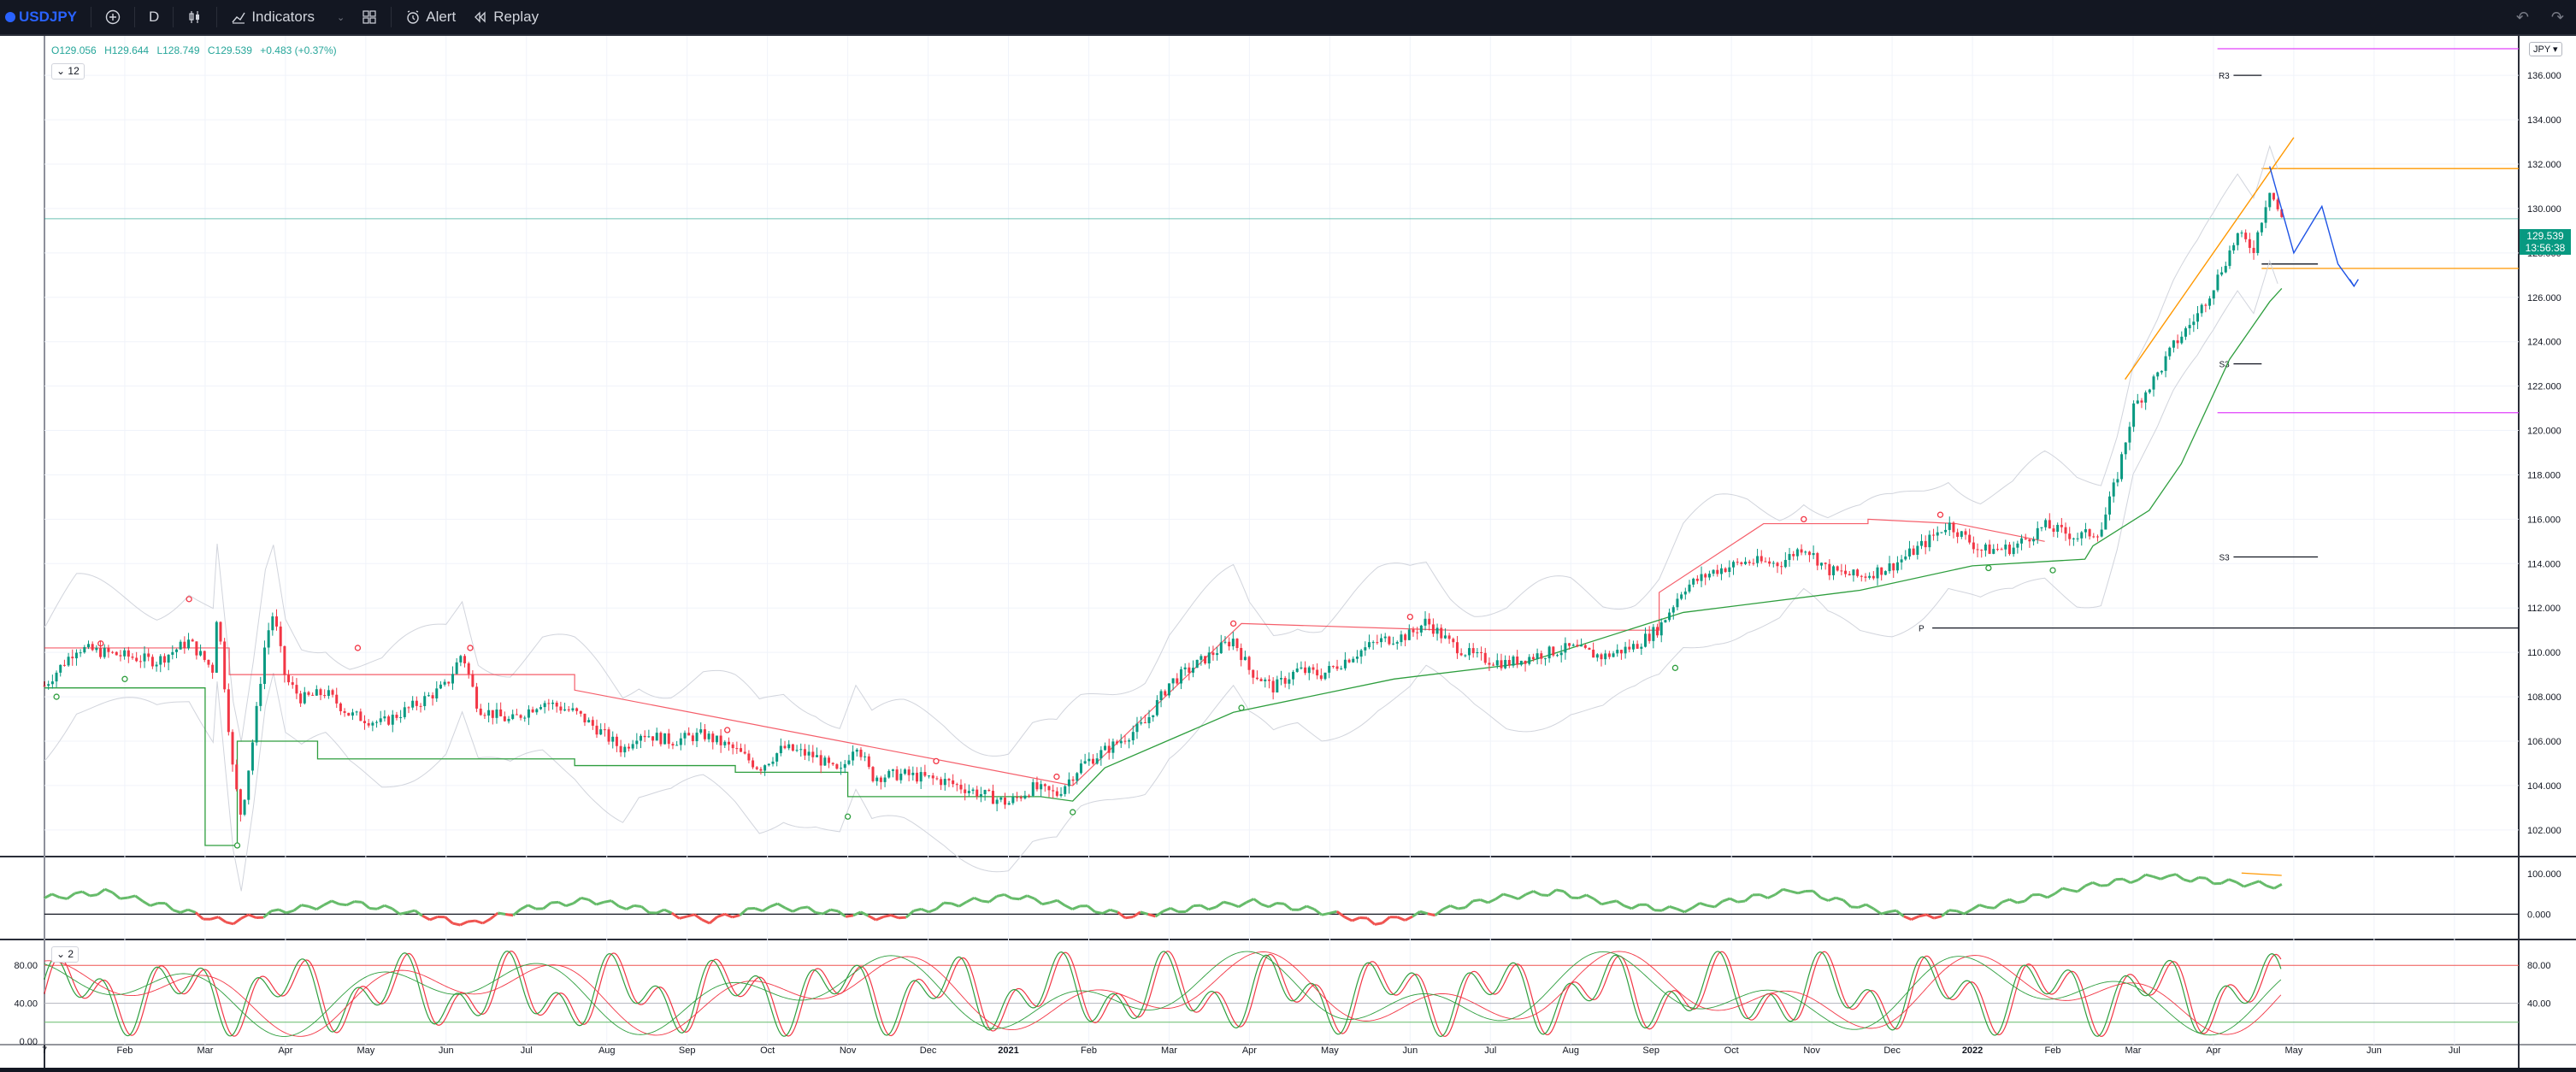 The image size is (2576, 1072). I want to click on indicators-button: Indicators ⌄, so click(287, 17).